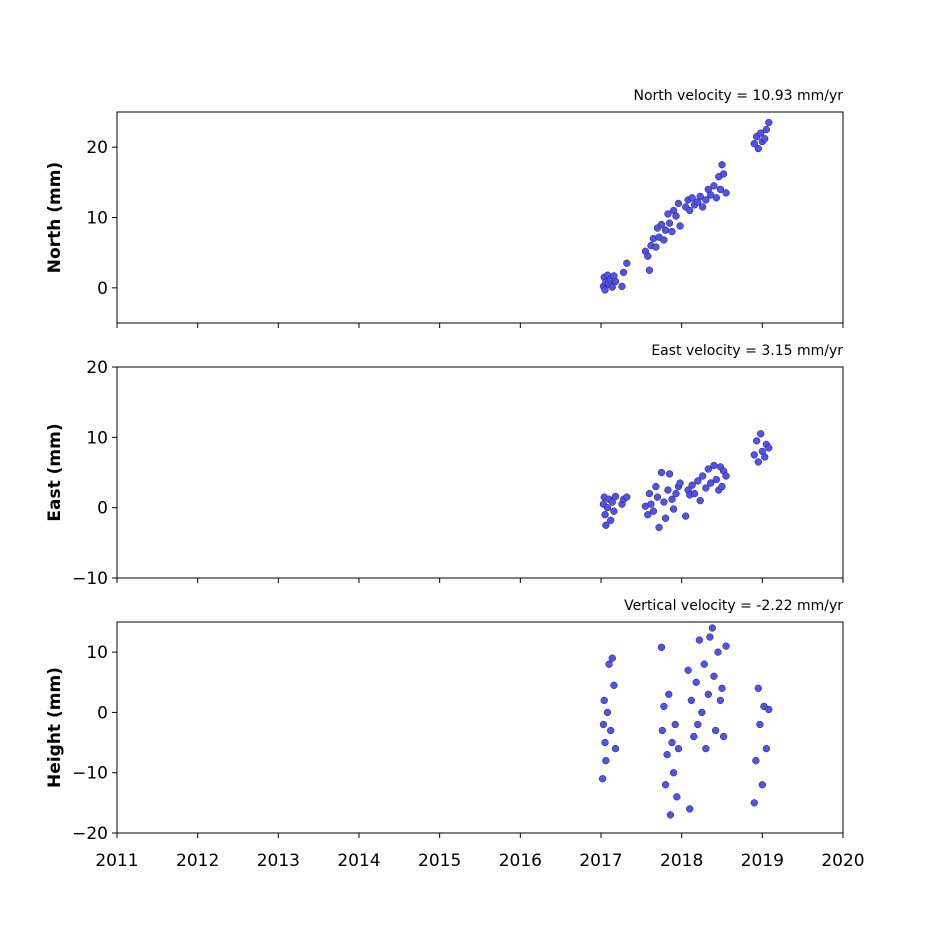 The width and height of the screenshot is (937, 937). I want to click on y-axis-label: East (mm), so click(55, 472).